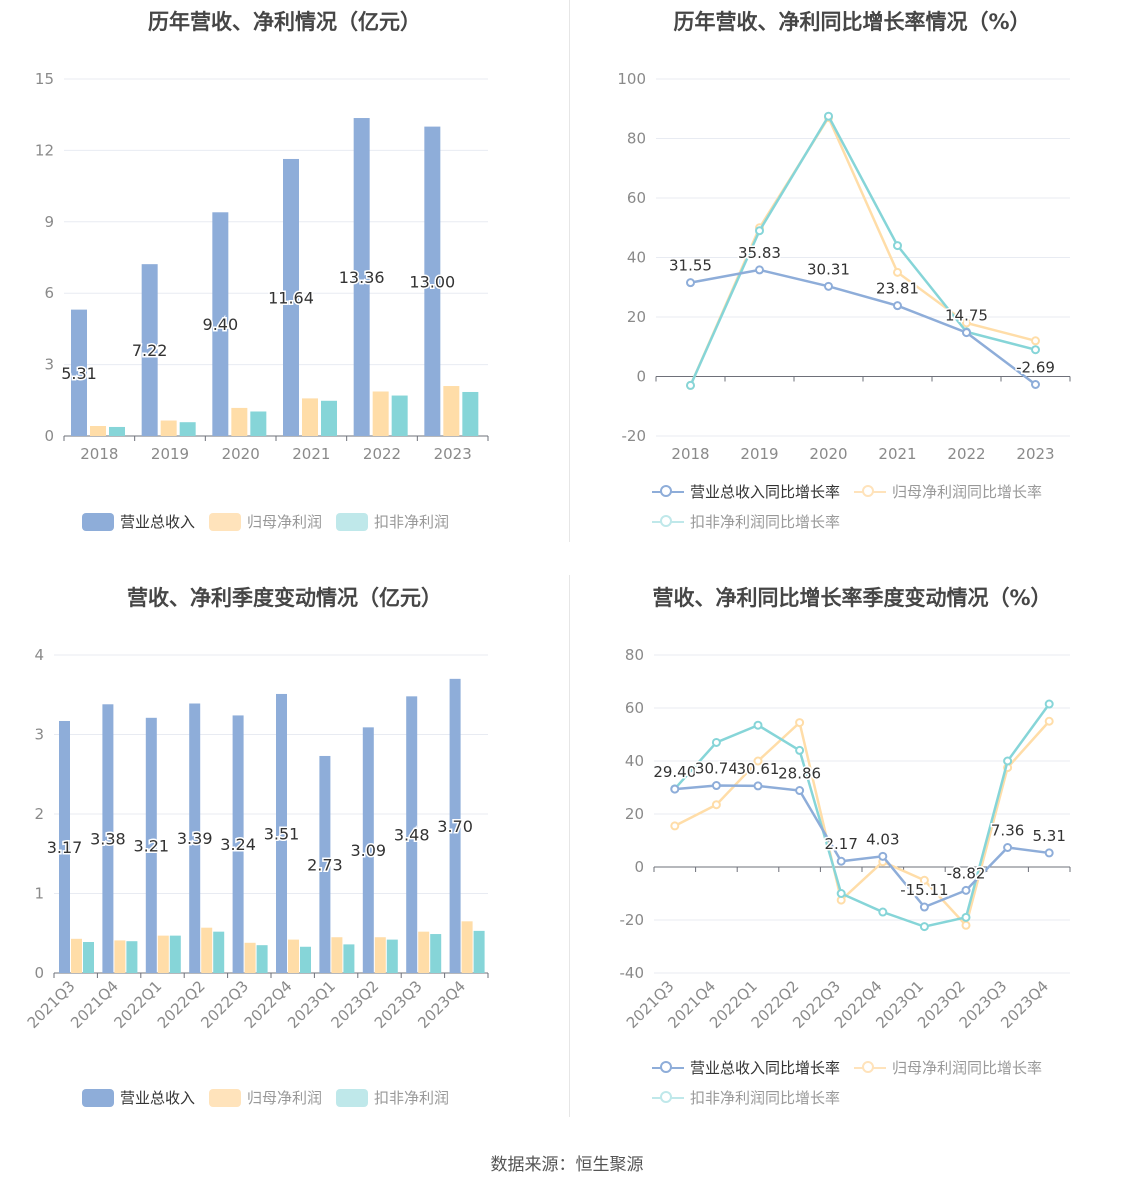  What do you see at coordinates (924, 890) in the screenshot?
I see `data-label: -15.11` at bounding box center [924, 890].